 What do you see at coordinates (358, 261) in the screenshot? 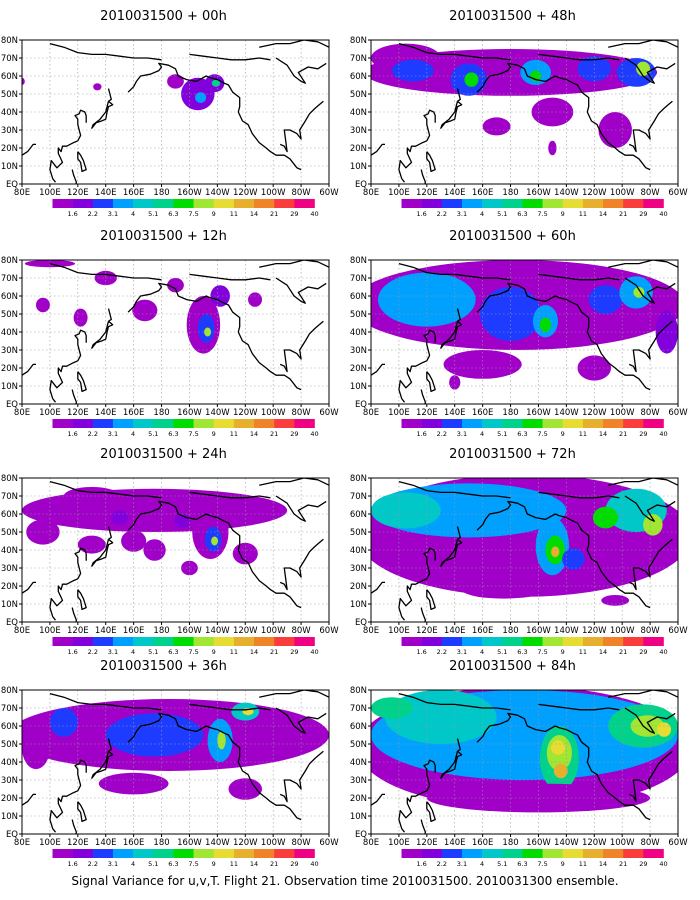
I see `lat-tick-label: 80N` at bounding box center [358, 261].